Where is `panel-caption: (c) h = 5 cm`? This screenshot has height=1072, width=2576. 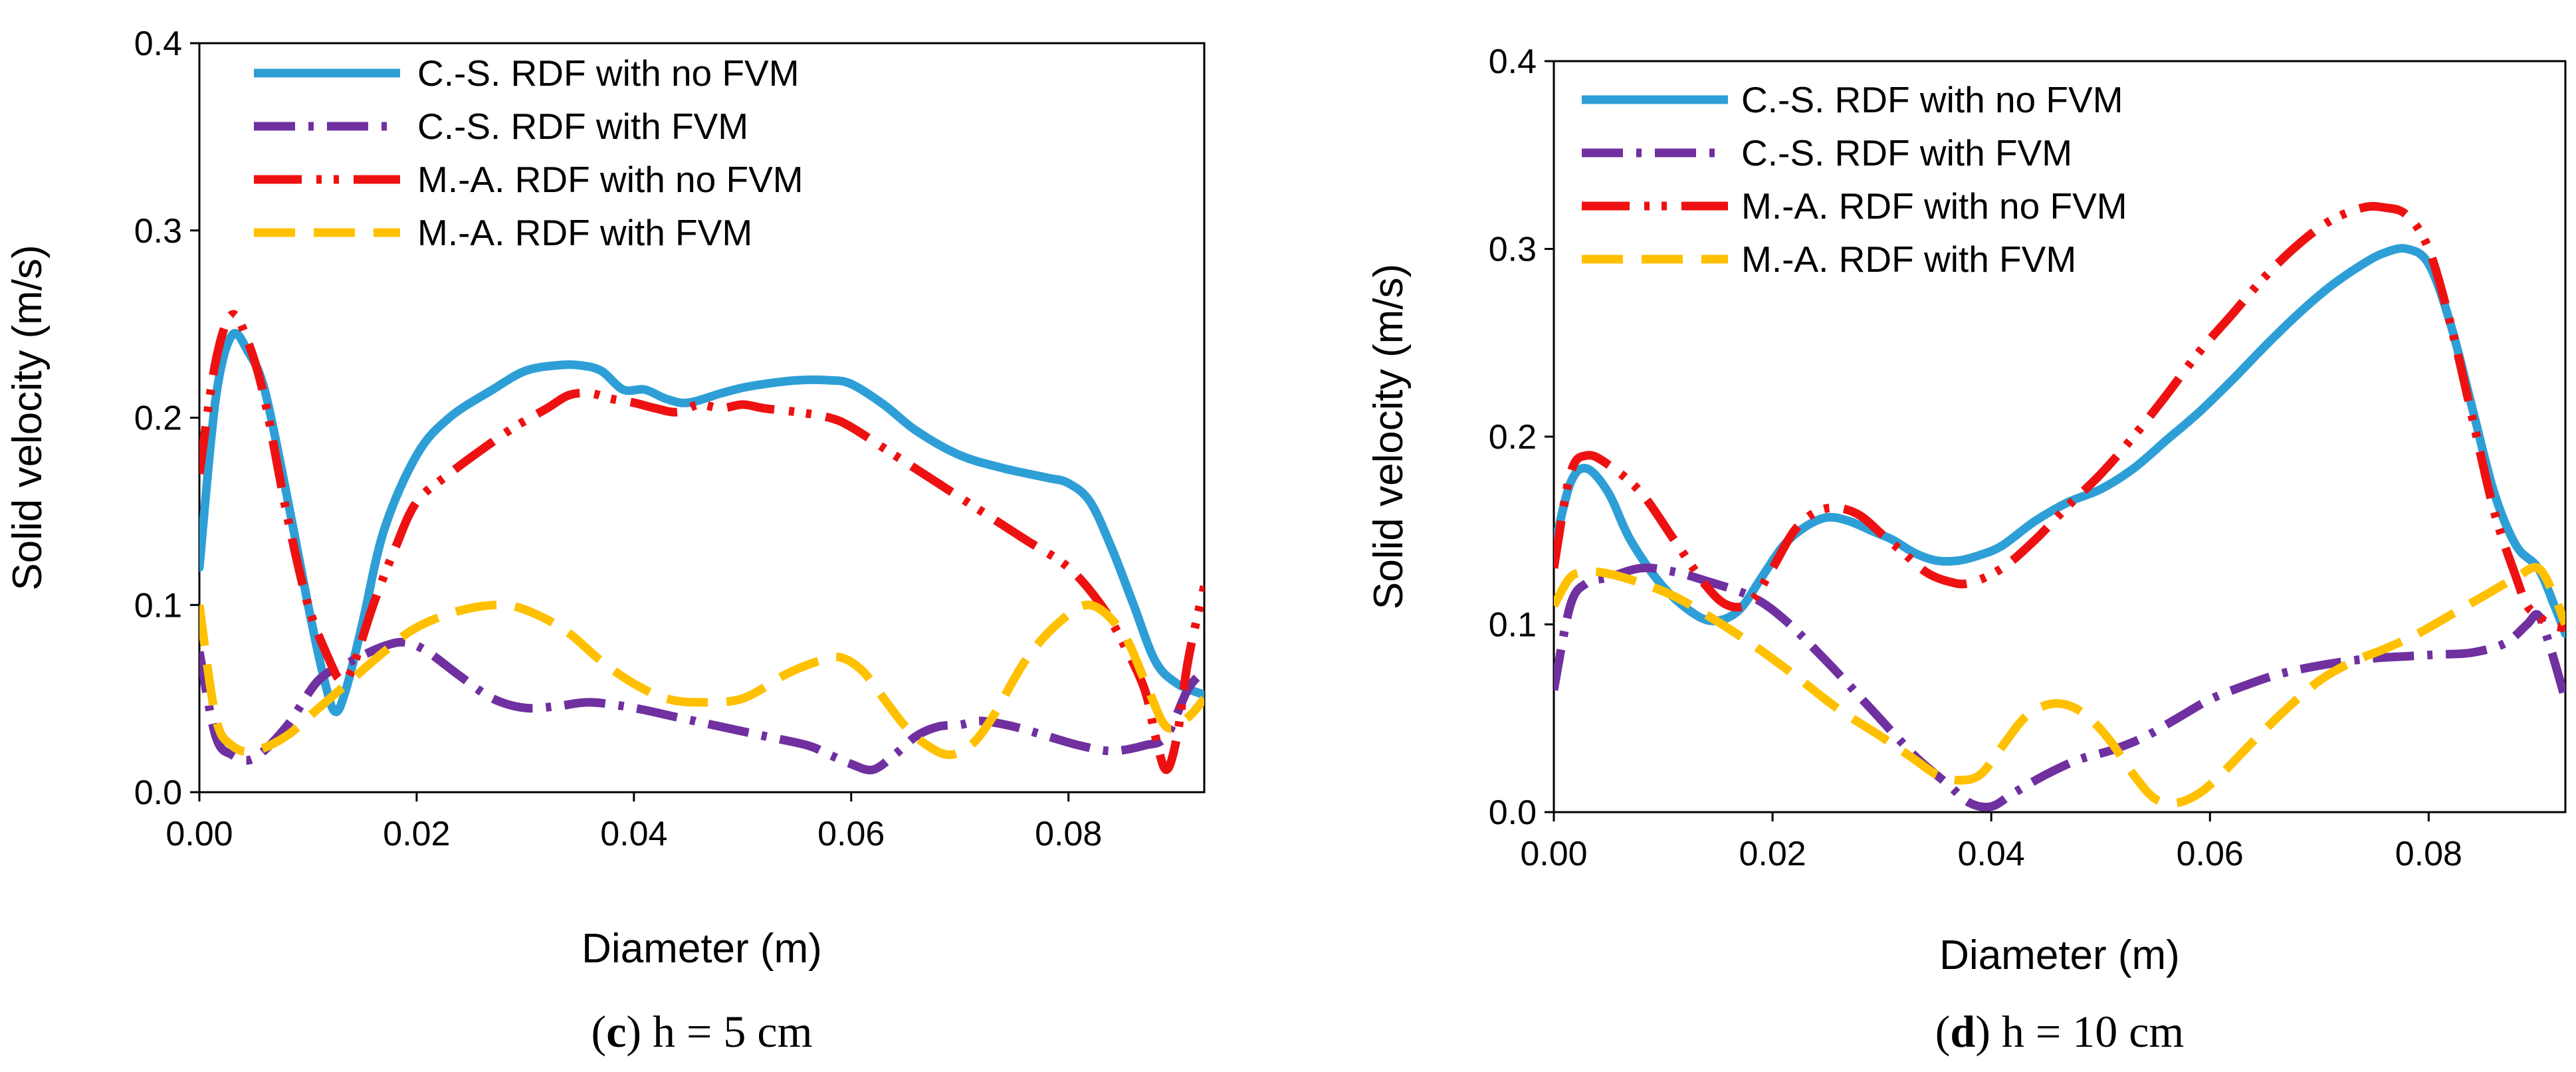 panel-caption: (c) h = 5 cm is located at coordinates (702, 1031).